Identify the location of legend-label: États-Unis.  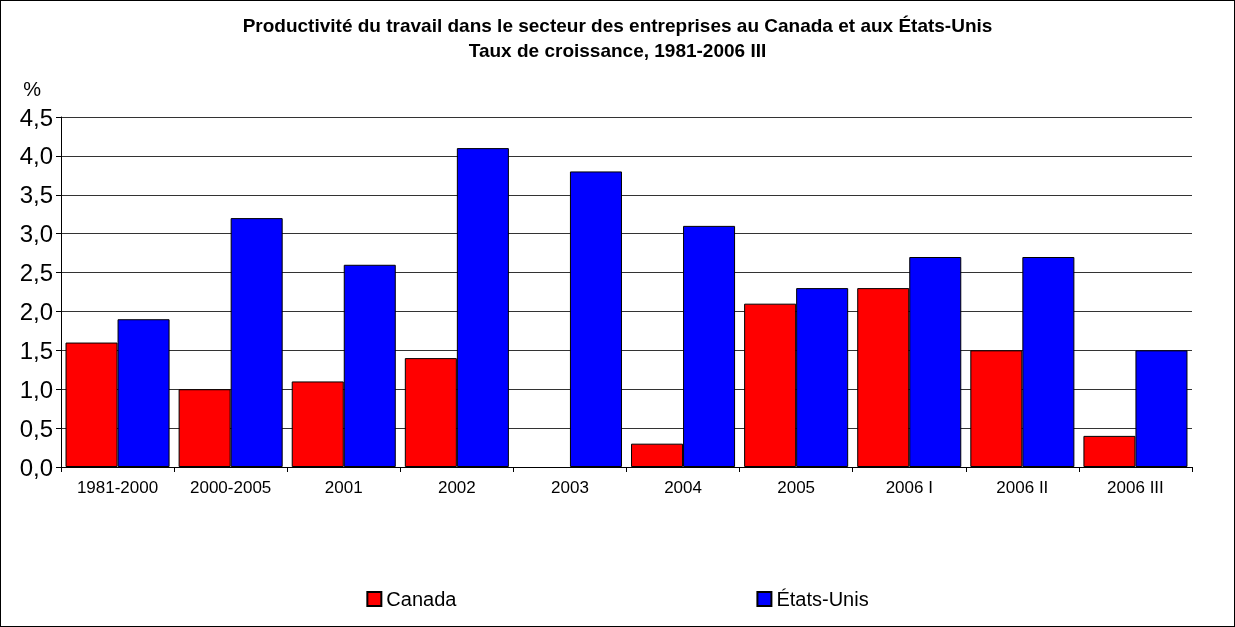
(822, 599).